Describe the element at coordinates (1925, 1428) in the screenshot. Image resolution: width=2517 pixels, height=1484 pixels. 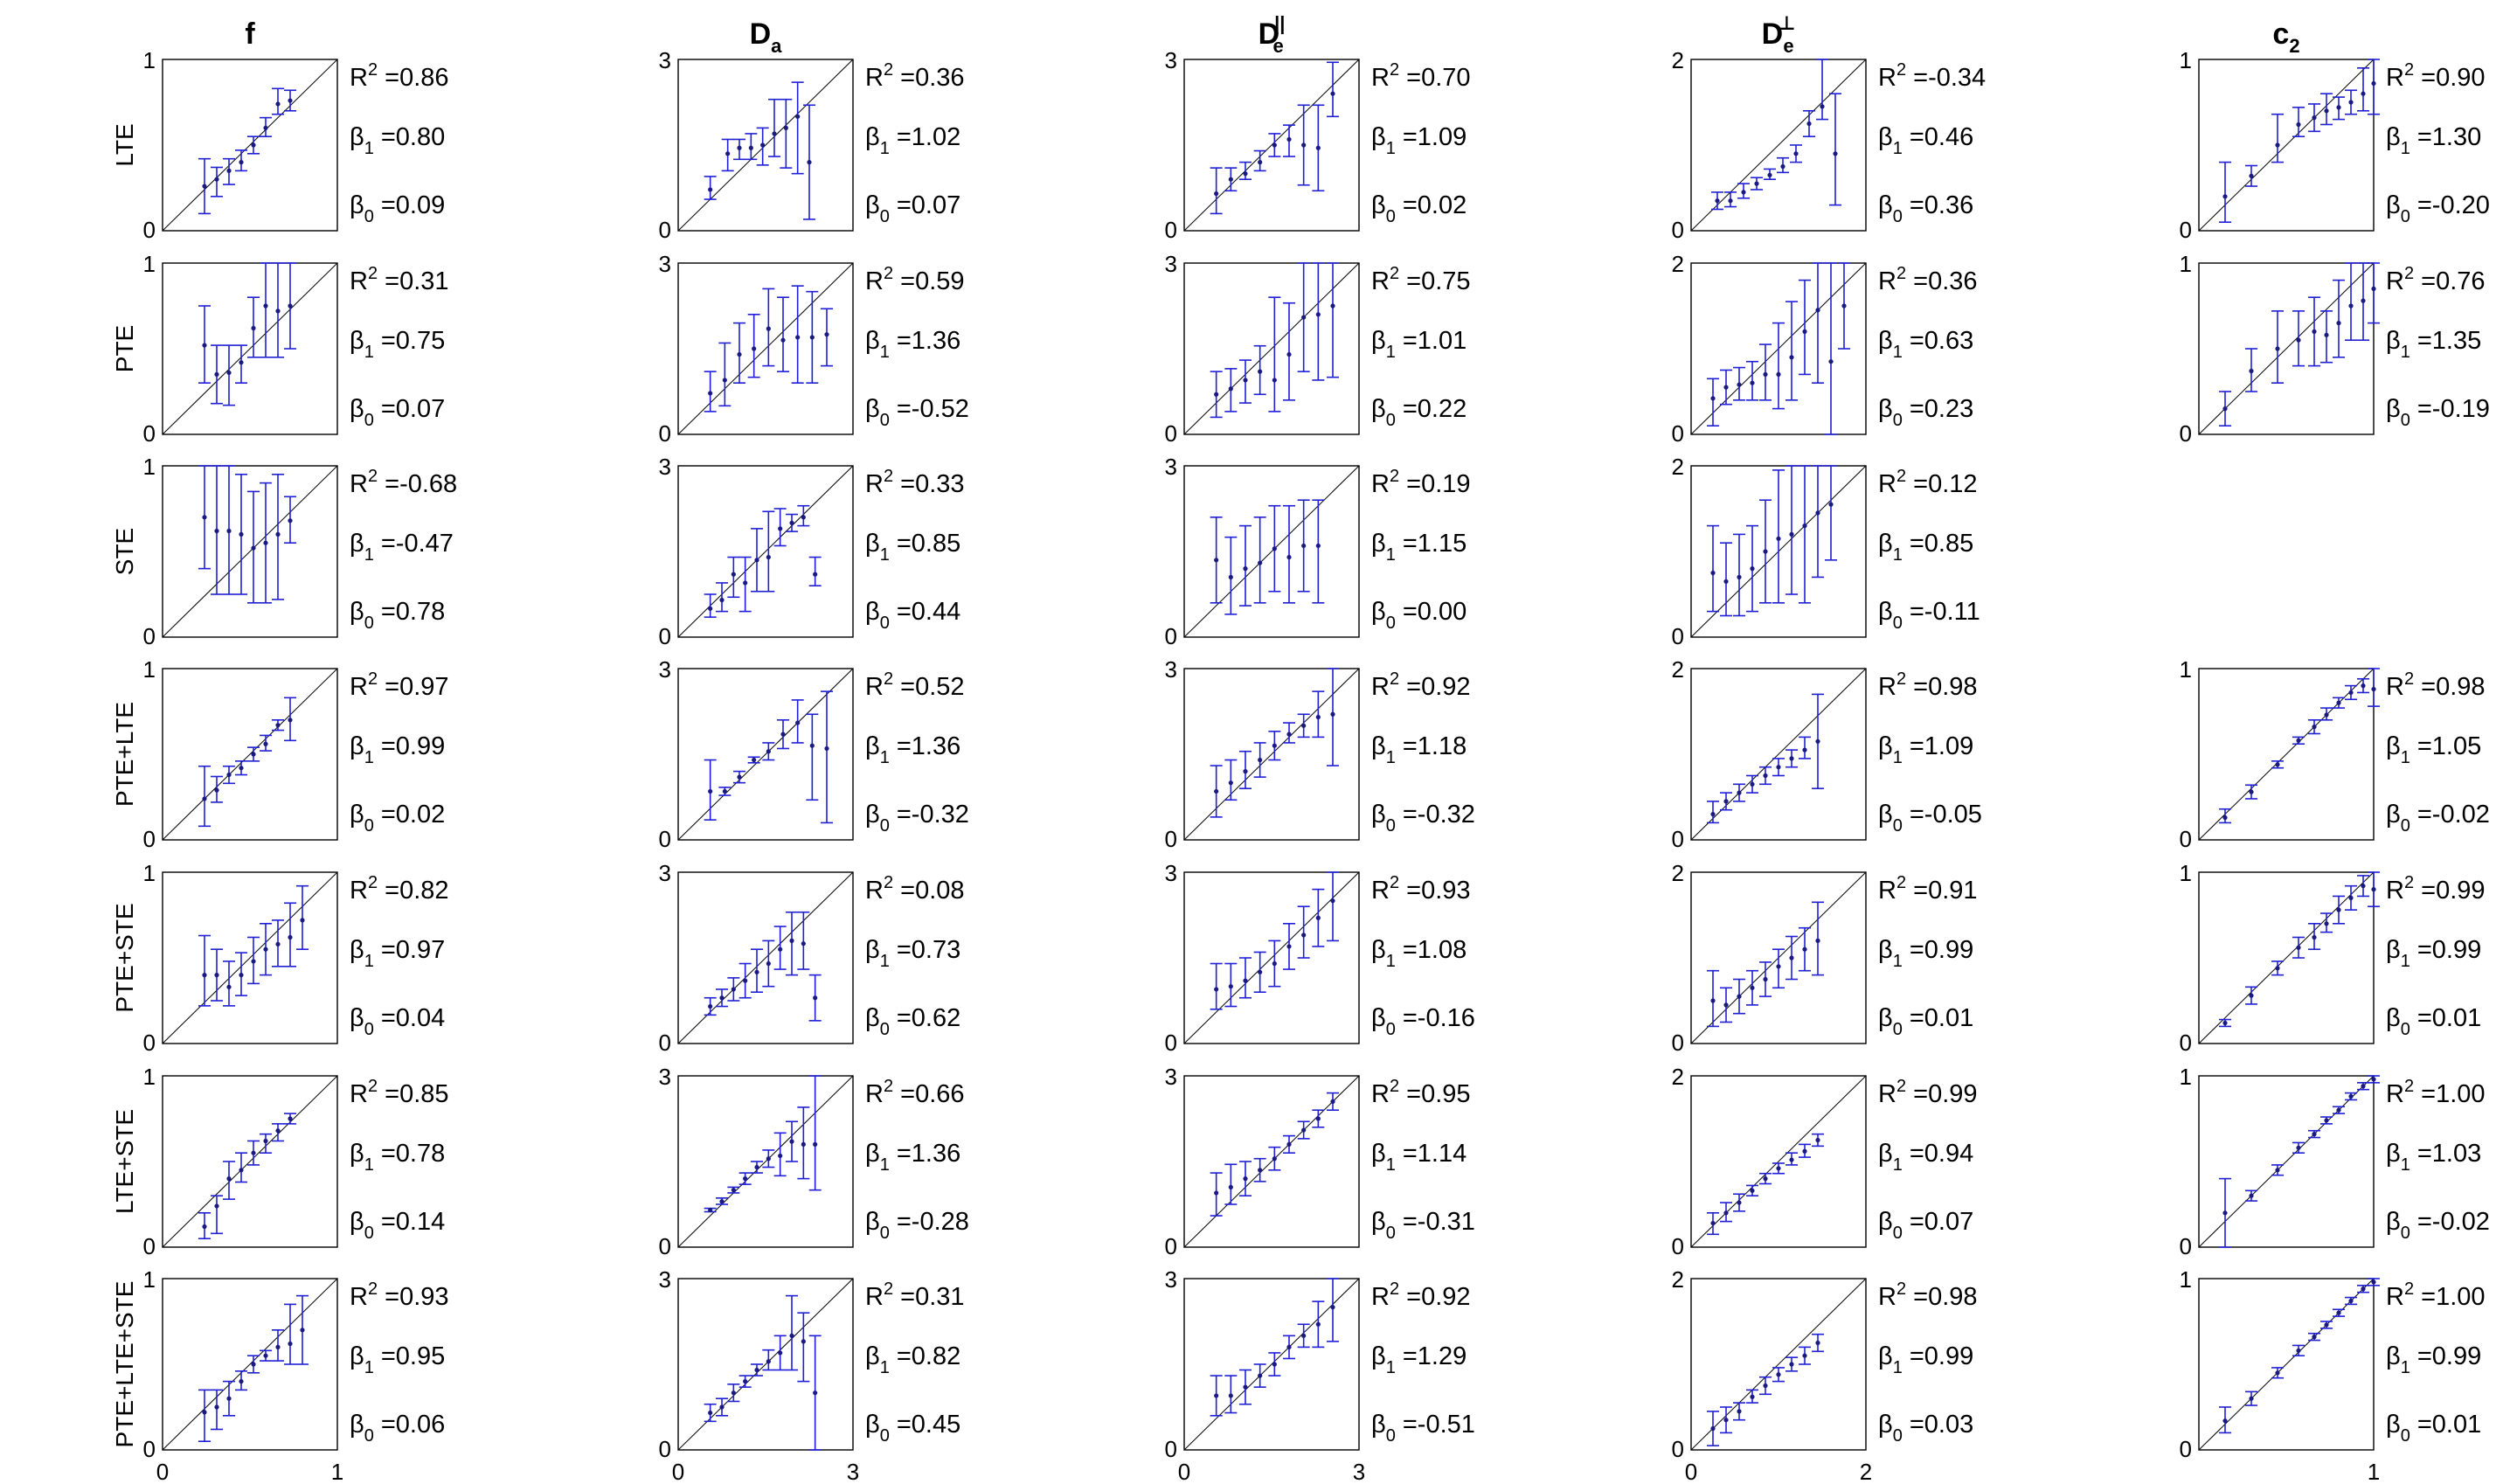
I see `beta0-label: β0 =0.03` at that location.